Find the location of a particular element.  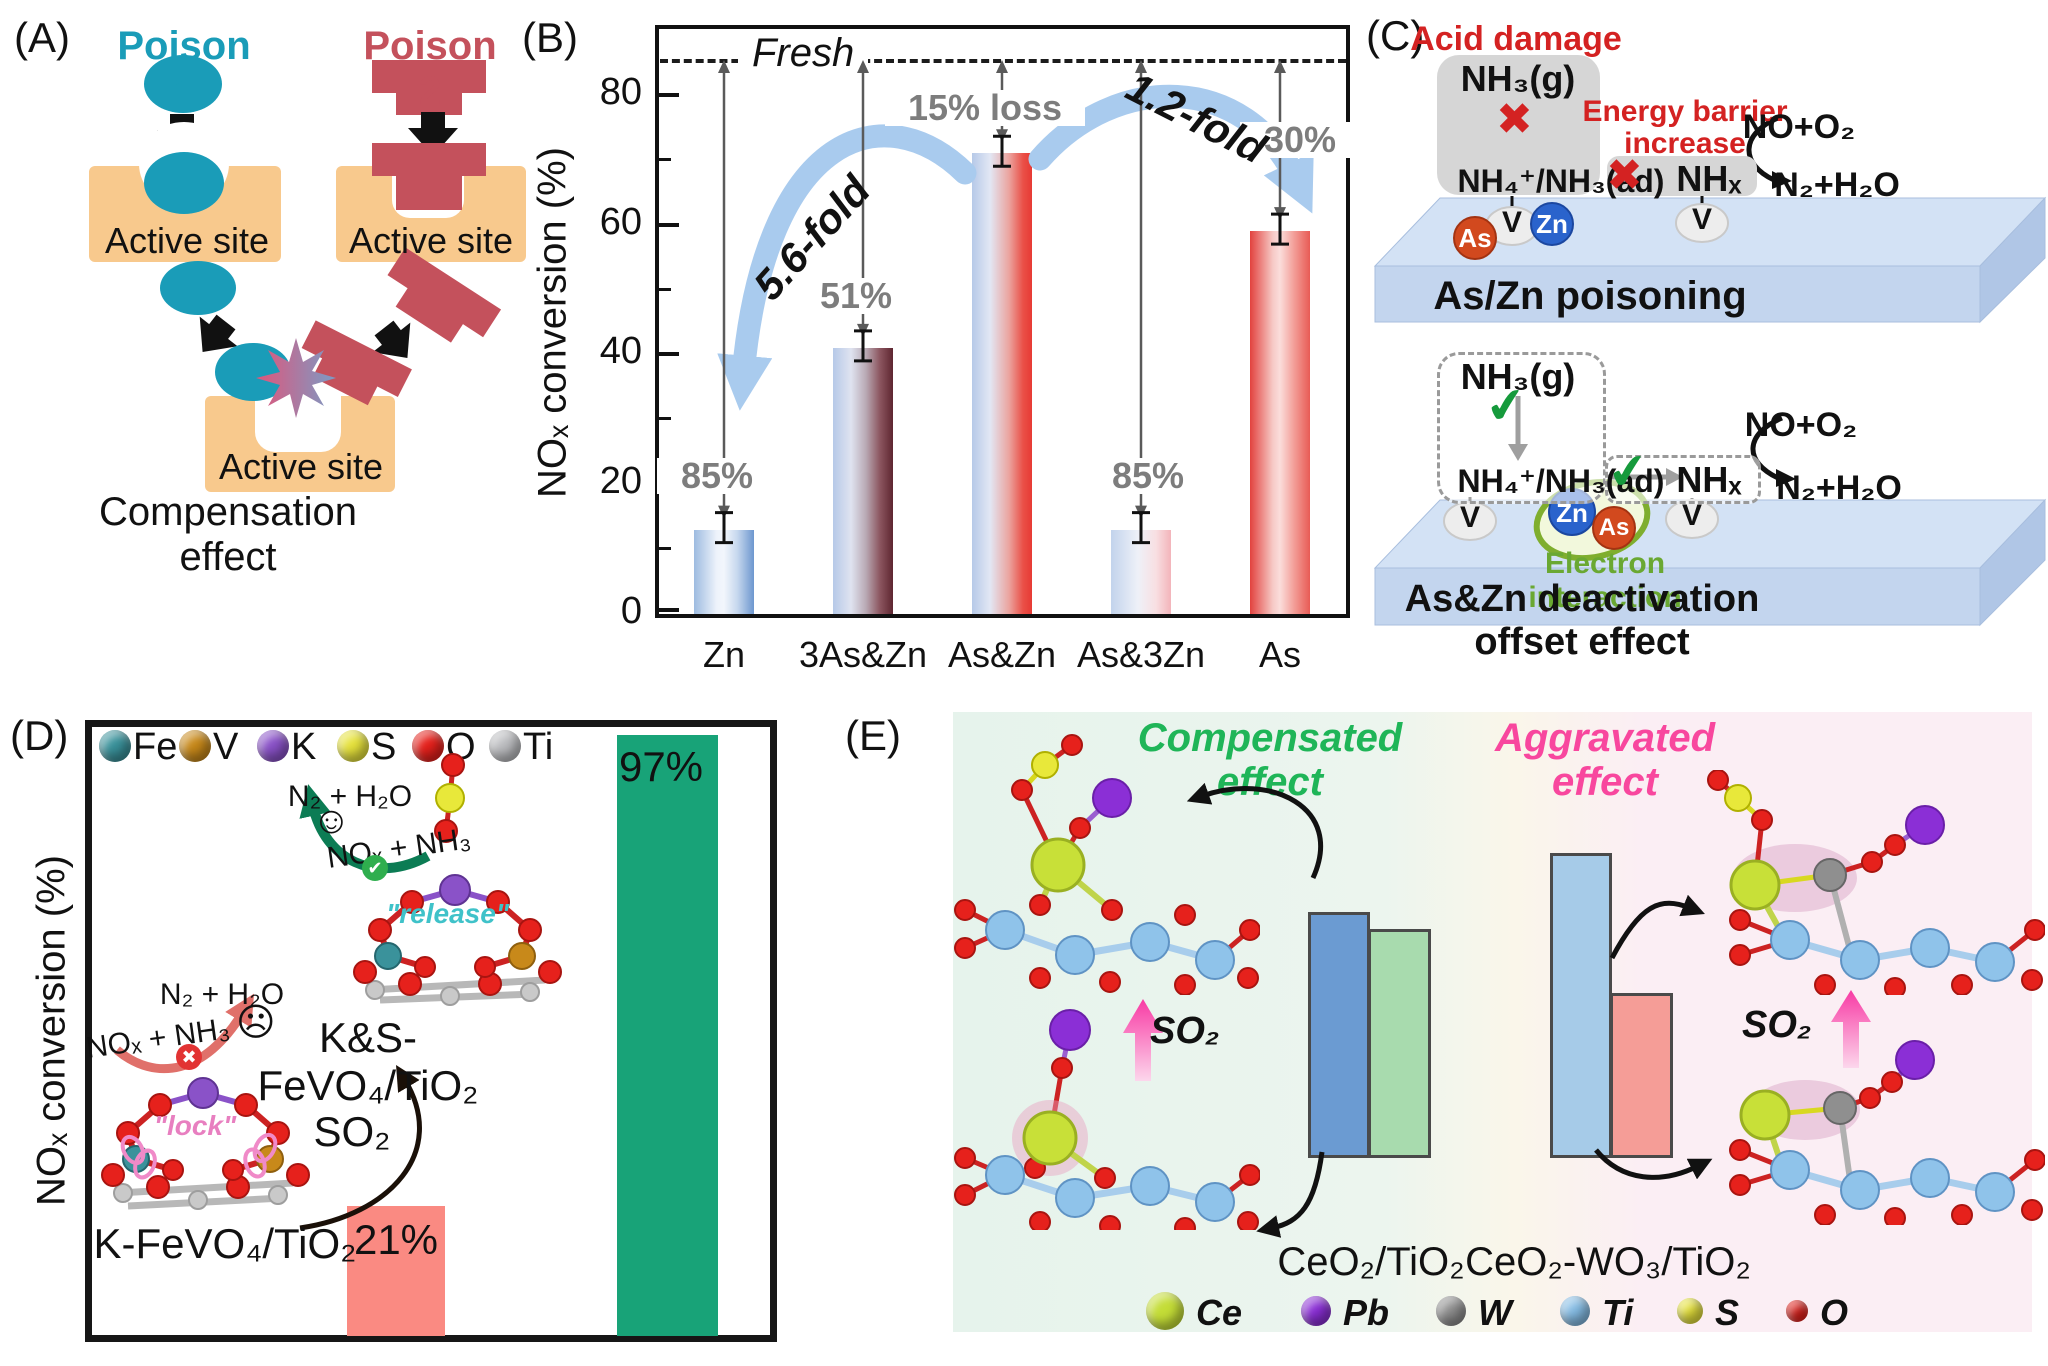

energy-barrier-label: Energy barrier increase is located at coordinates (1685, 128).